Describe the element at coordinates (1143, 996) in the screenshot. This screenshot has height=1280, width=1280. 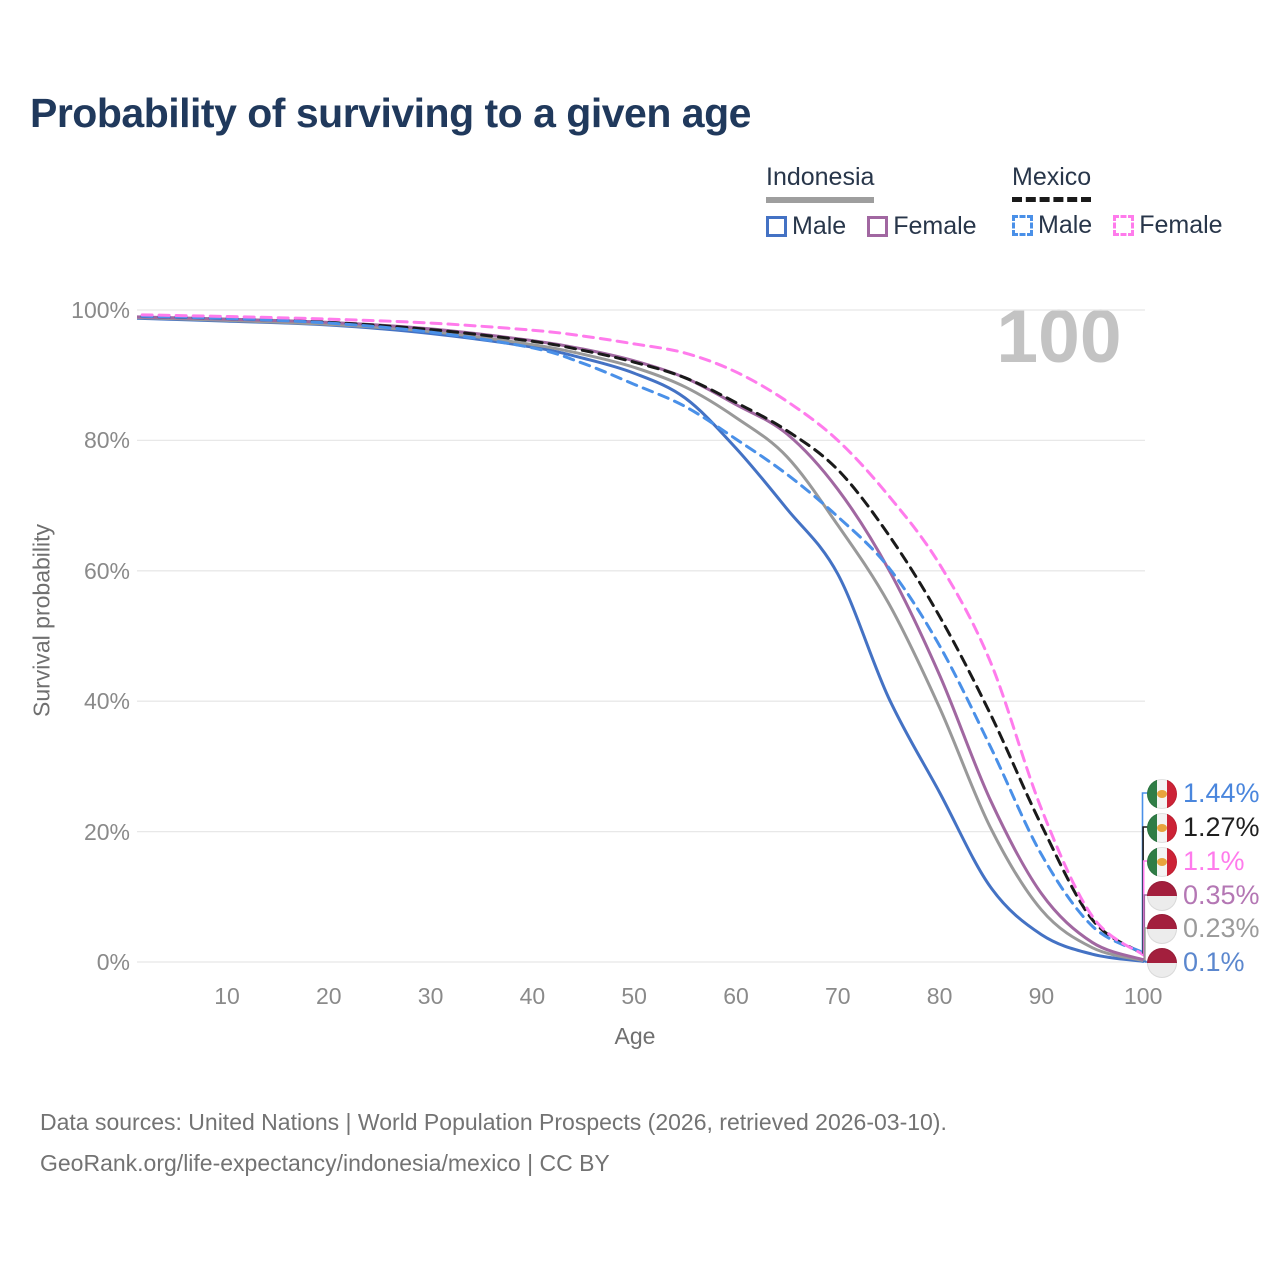
I see `x-tick-100: 100` at that location.